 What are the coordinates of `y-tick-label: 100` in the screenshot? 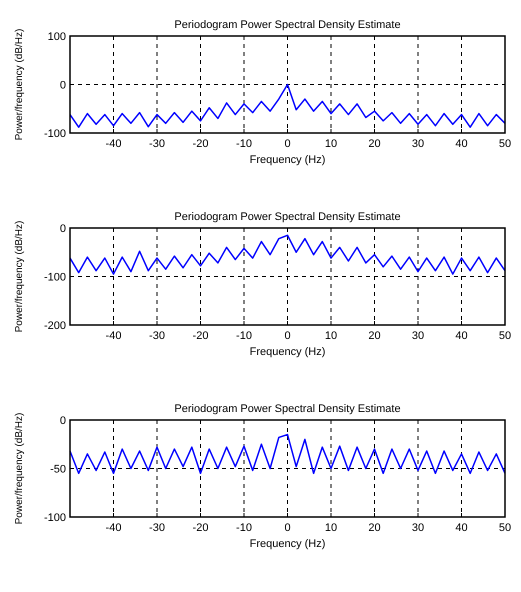 It's located at (57, 37).